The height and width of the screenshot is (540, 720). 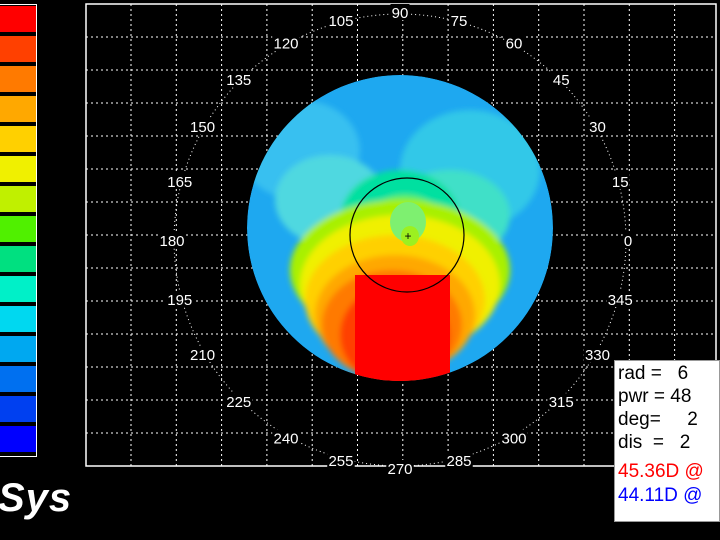 I want to click on axis-label: 0, so click(x=628, y=241).